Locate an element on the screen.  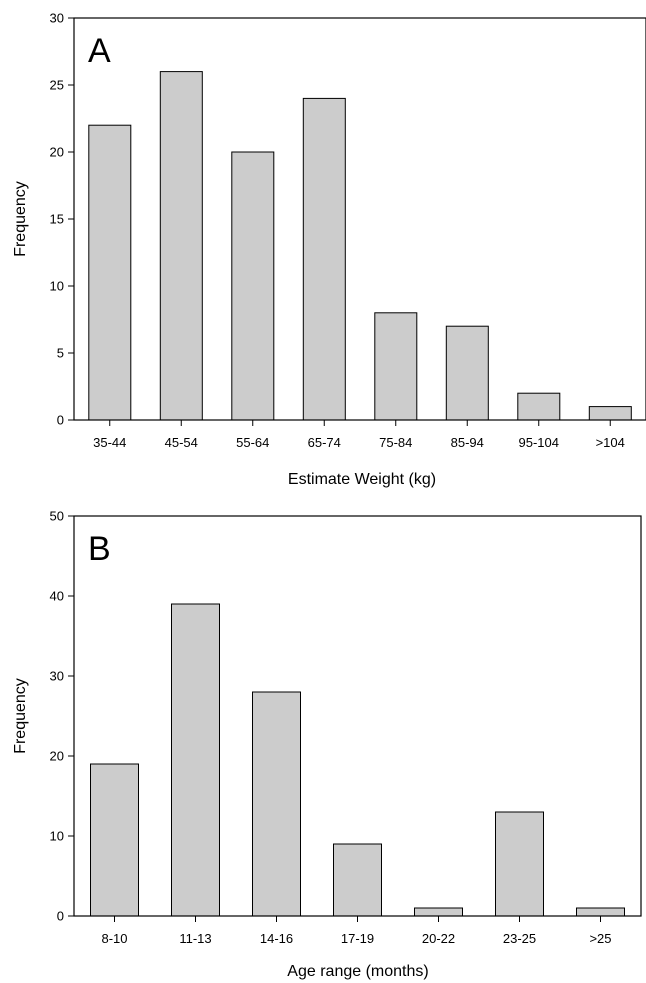
y-tick-label: 25 is located at coordinates (57, 85).